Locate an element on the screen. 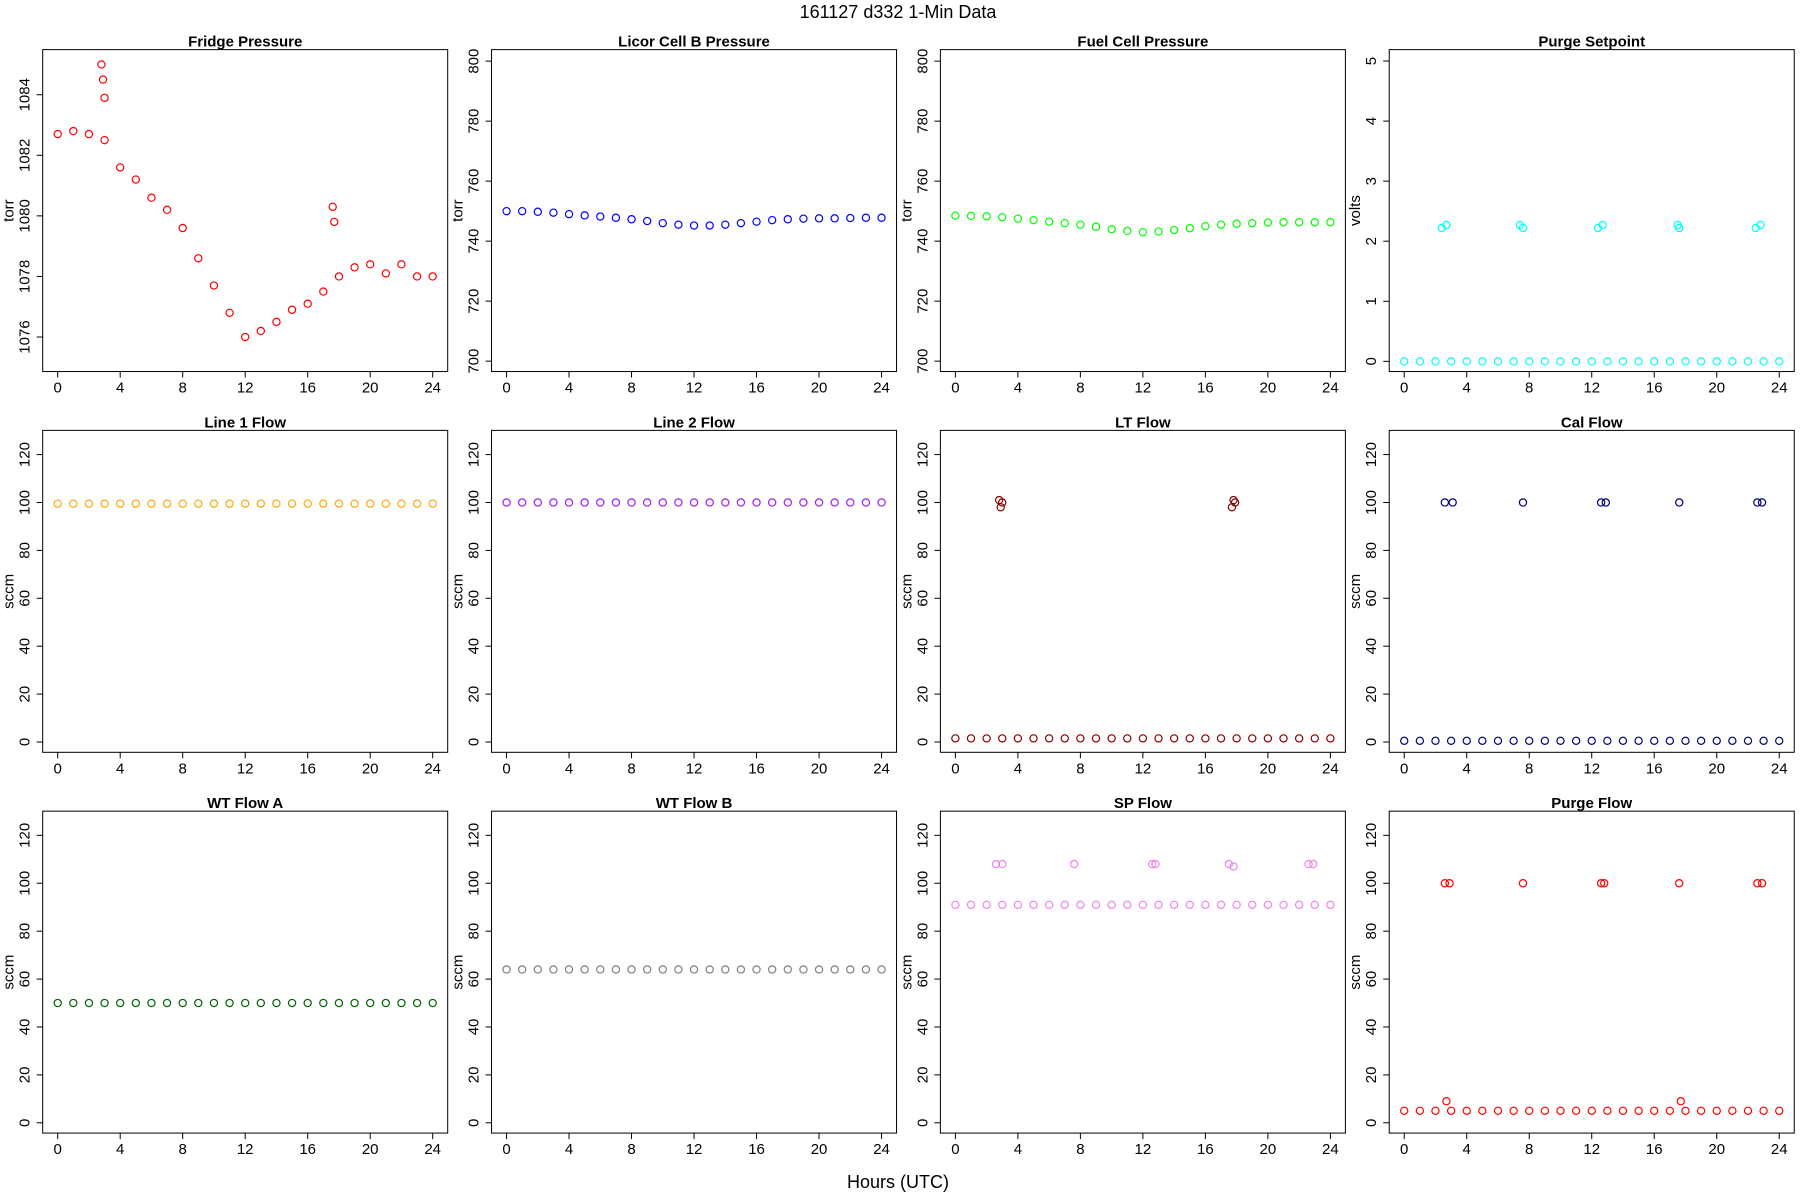  plot-frame is located at coordinates (1591, 591).